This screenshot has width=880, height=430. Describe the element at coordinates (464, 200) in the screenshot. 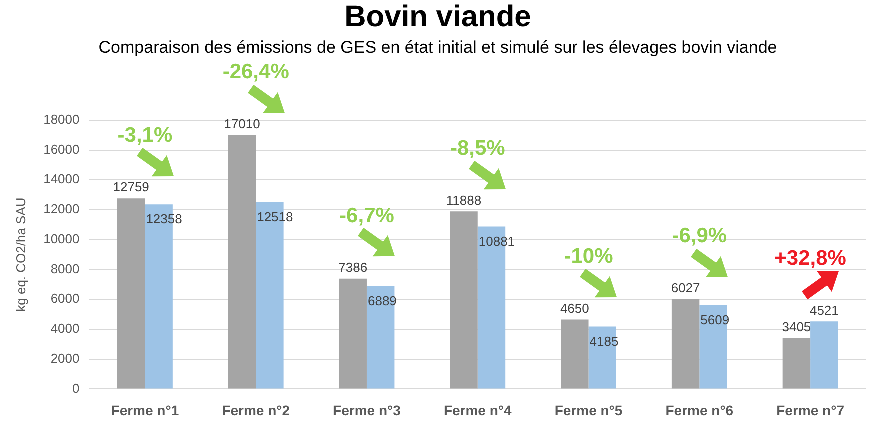

I see `data-label: 11888` at that location.